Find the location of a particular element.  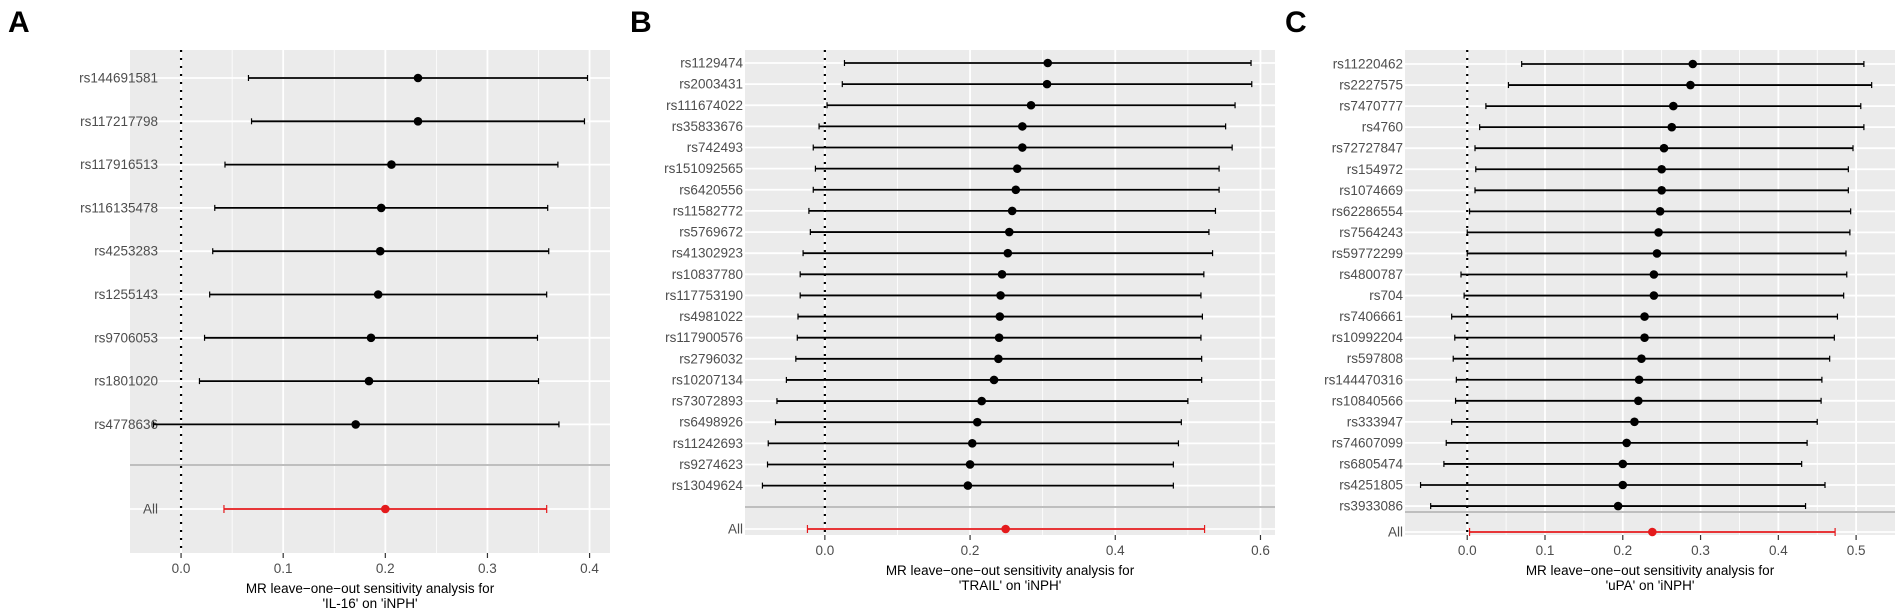

snp-label: rs6498926 is located at coordinates (711, 422).